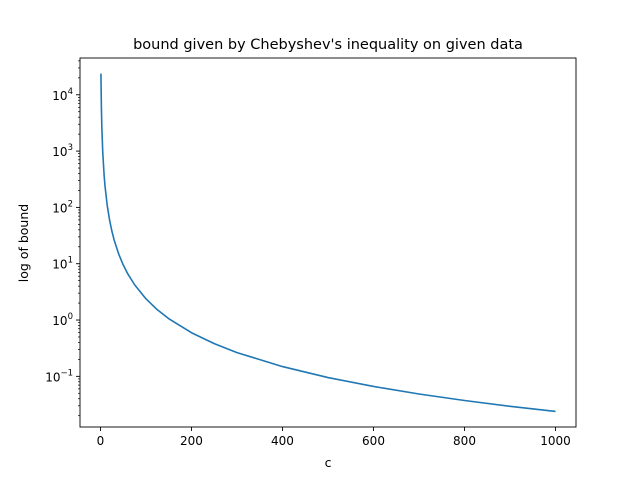 The height and width of the screenshot is (480, 640). Describe the element at coordinates (373, 441) in the screenshot. I see `x-tick-label: 600` at that location.